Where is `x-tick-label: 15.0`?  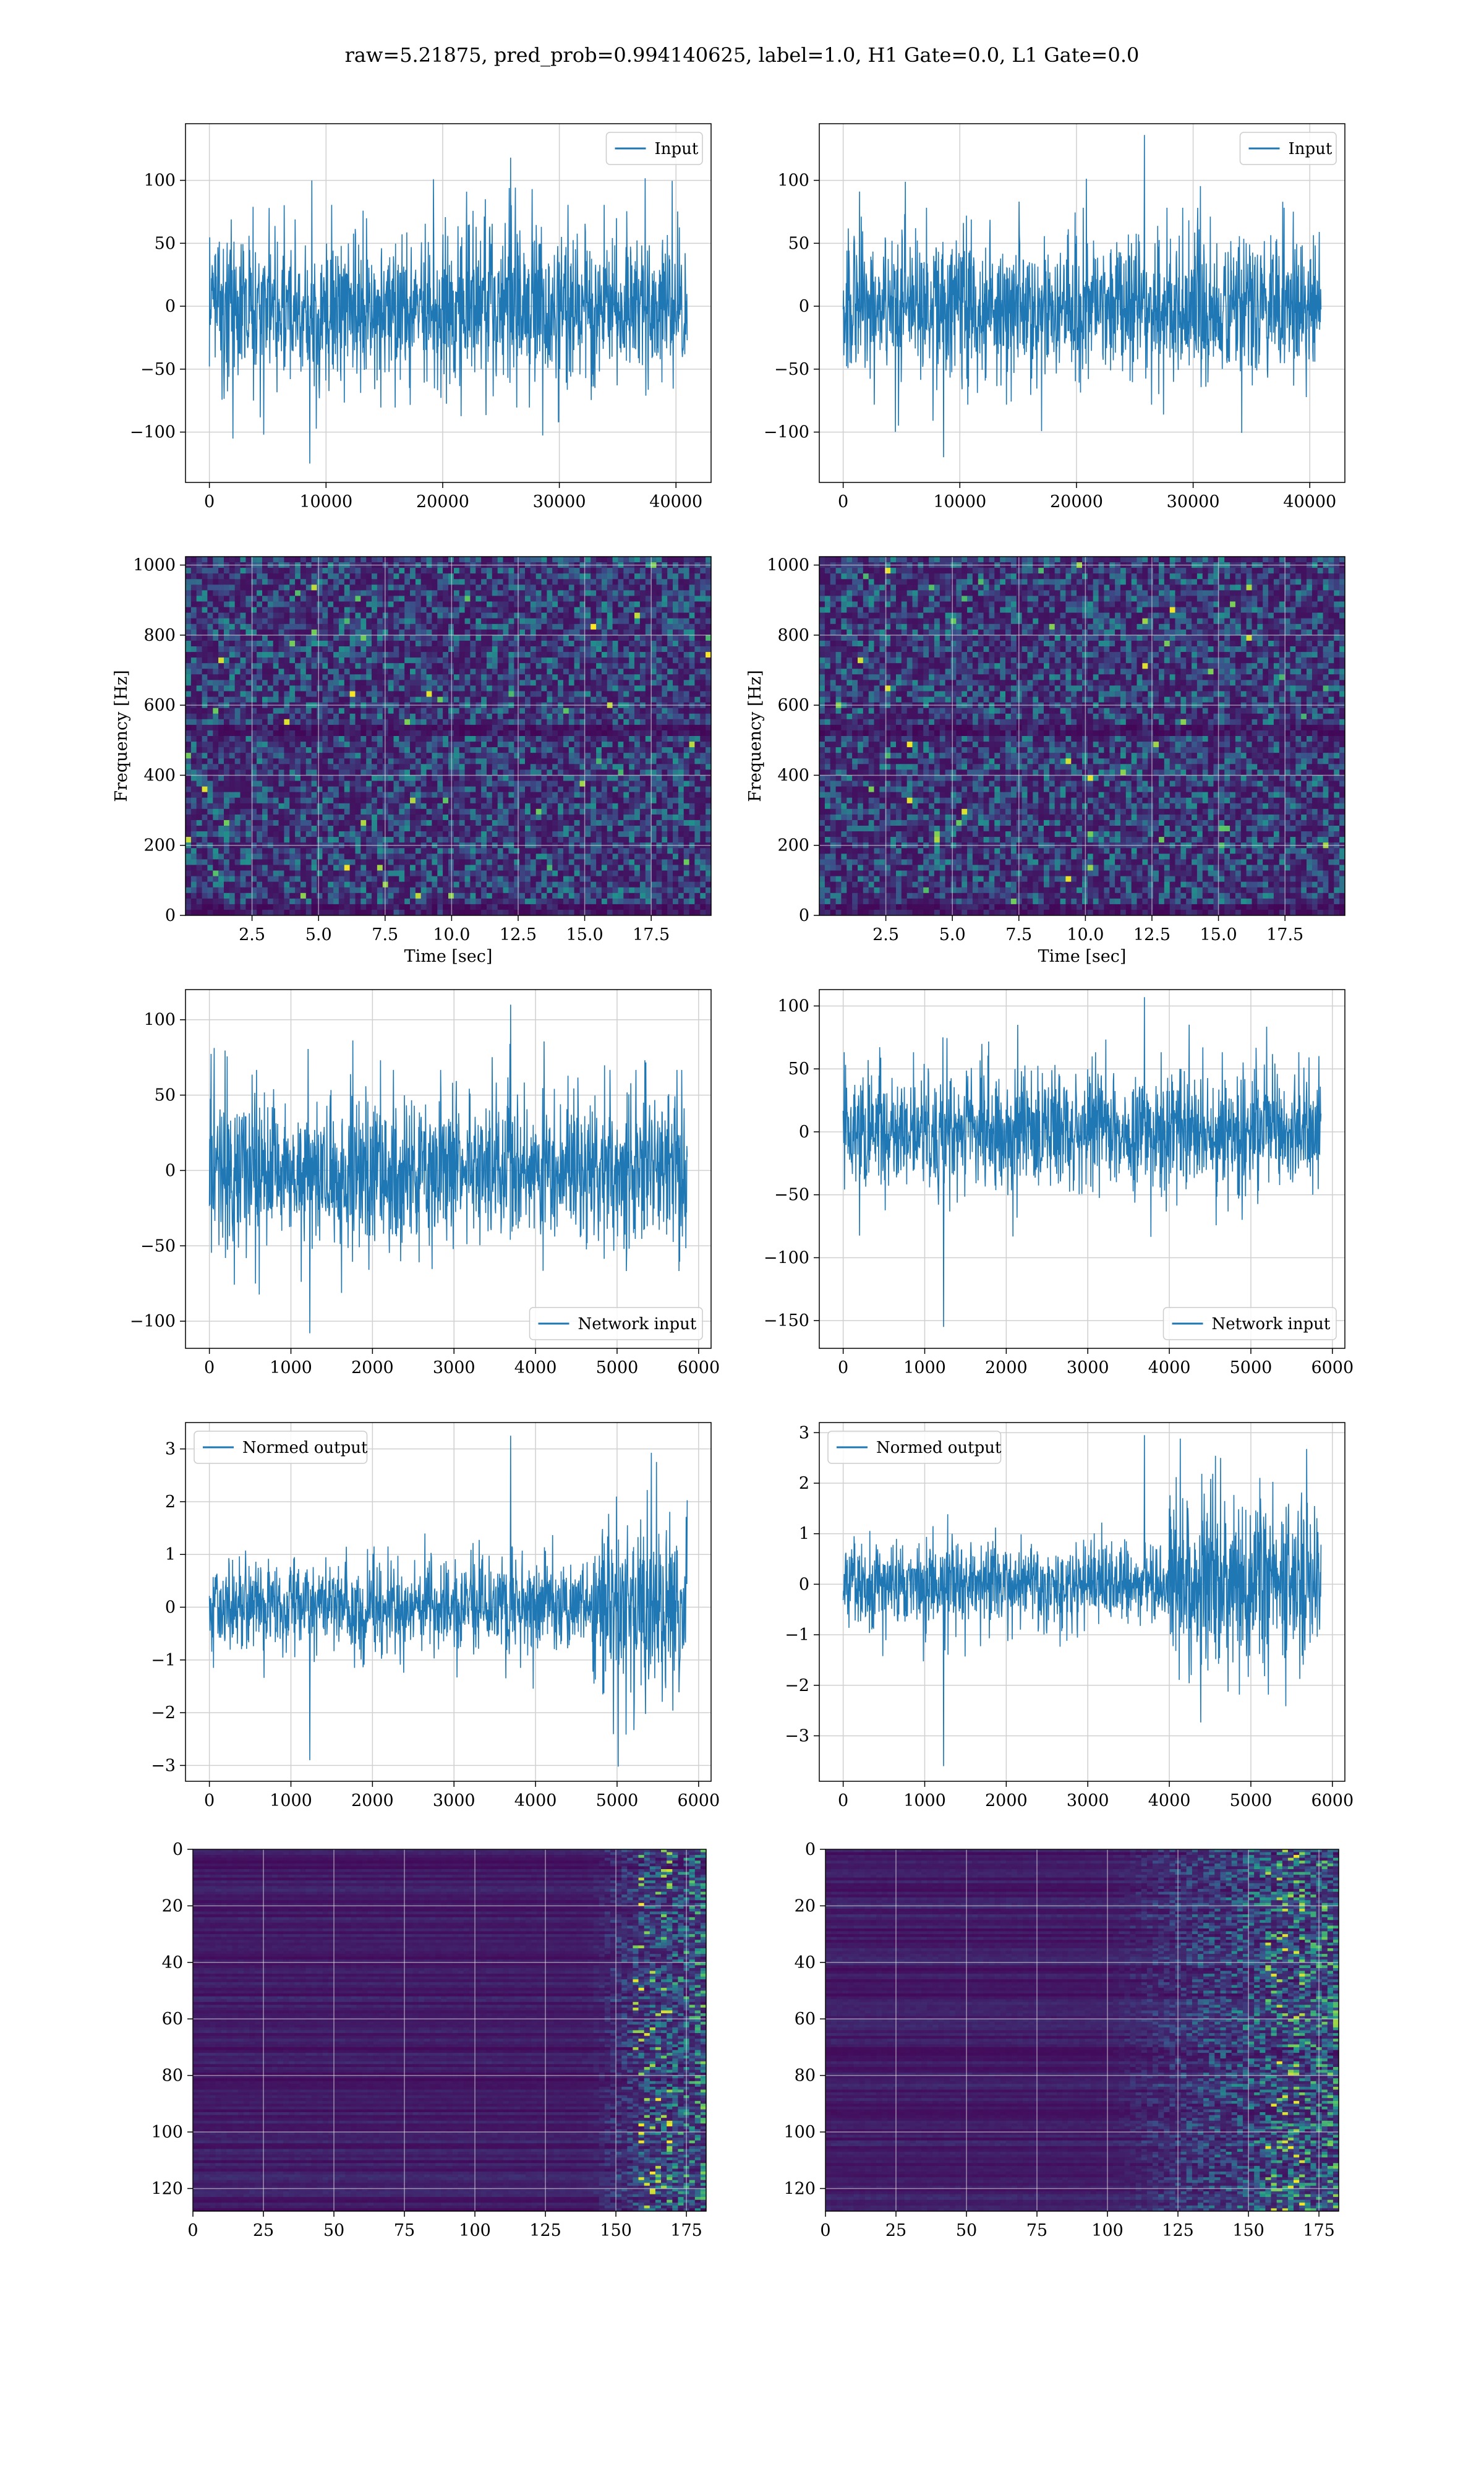
x-tick-label: 15.0 is located at coordinates (584, 934).